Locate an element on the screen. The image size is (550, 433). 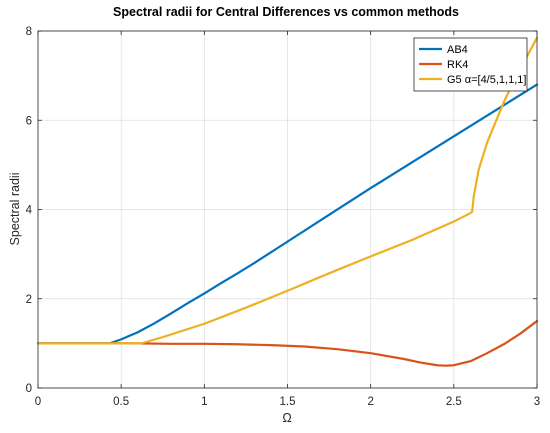
x-tick-label: 1.5 is located at coordinates (288, 402).